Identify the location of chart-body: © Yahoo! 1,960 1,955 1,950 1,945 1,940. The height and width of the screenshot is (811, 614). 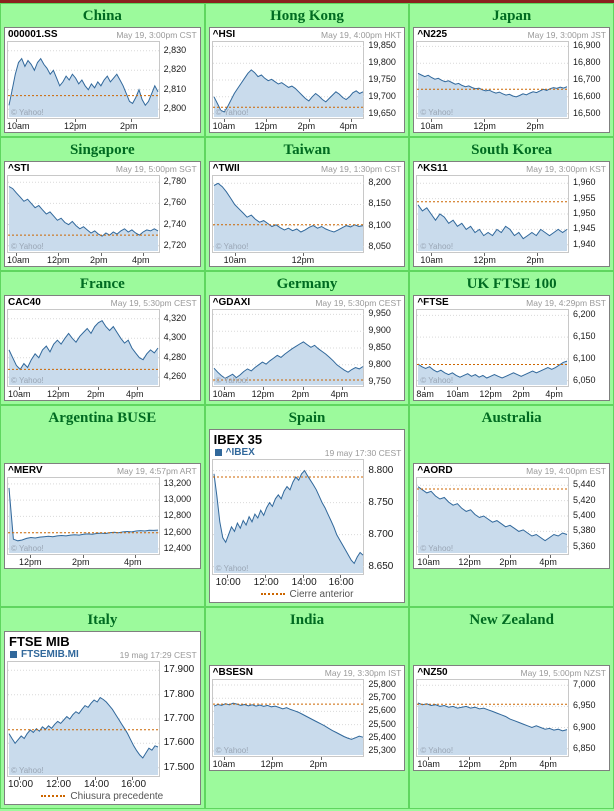
(511, 214).